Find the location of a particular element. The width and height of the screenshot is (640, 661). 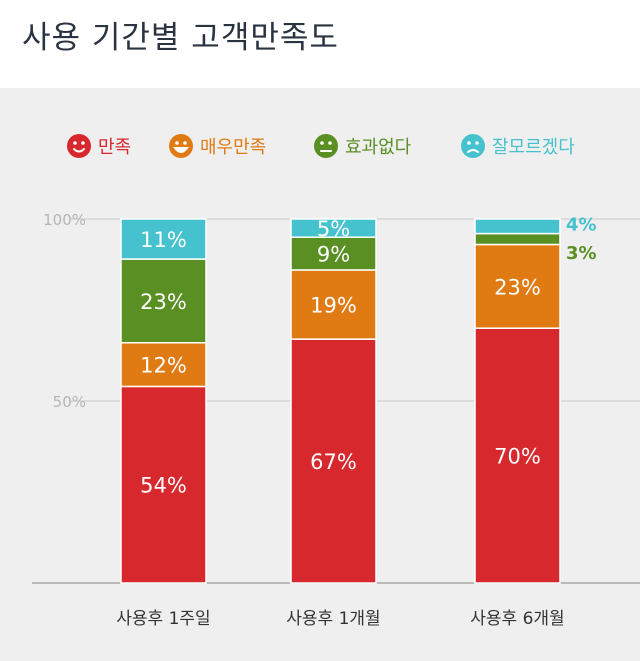

data-label-outside: 3% is located at coordinates (581, 253).